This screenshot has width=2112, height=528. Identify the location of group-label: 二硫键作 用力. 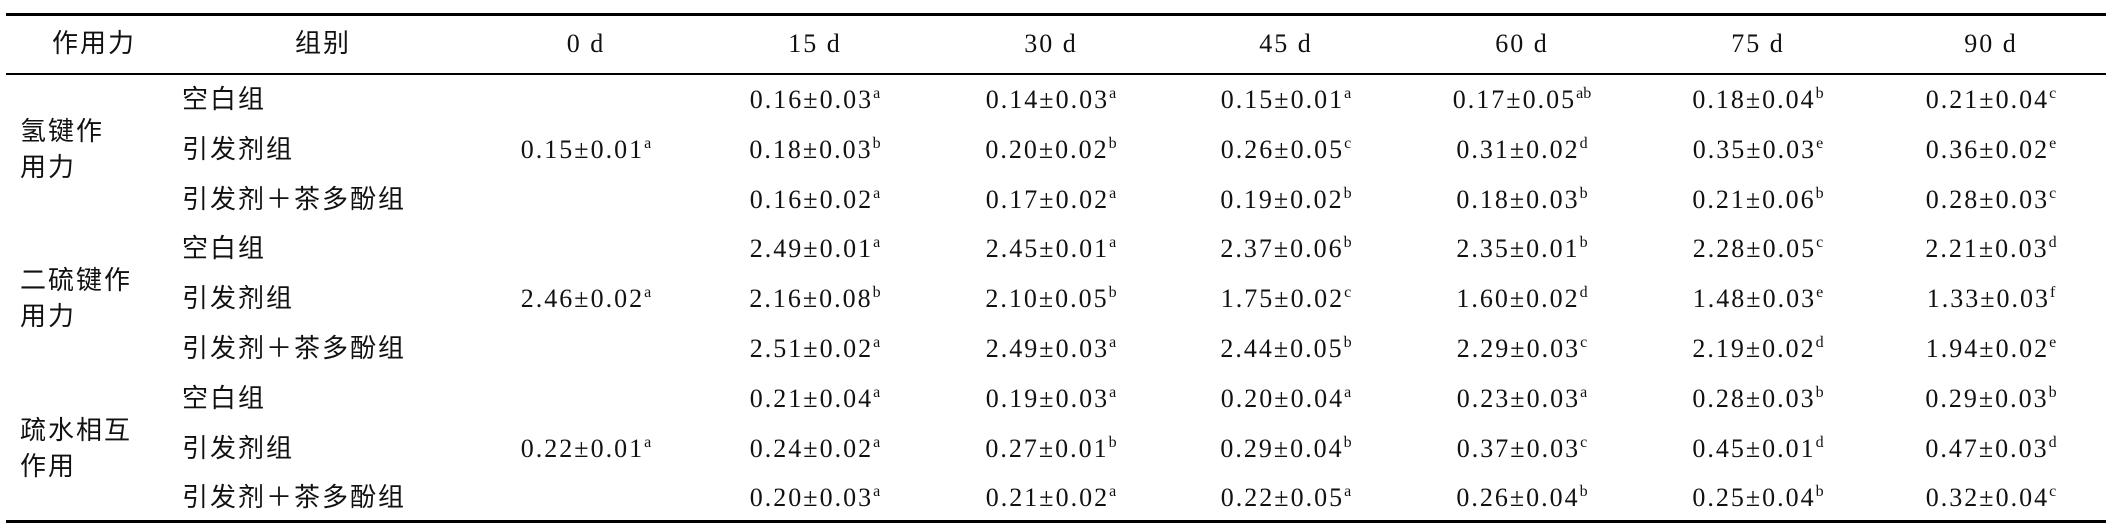
(76, 299).